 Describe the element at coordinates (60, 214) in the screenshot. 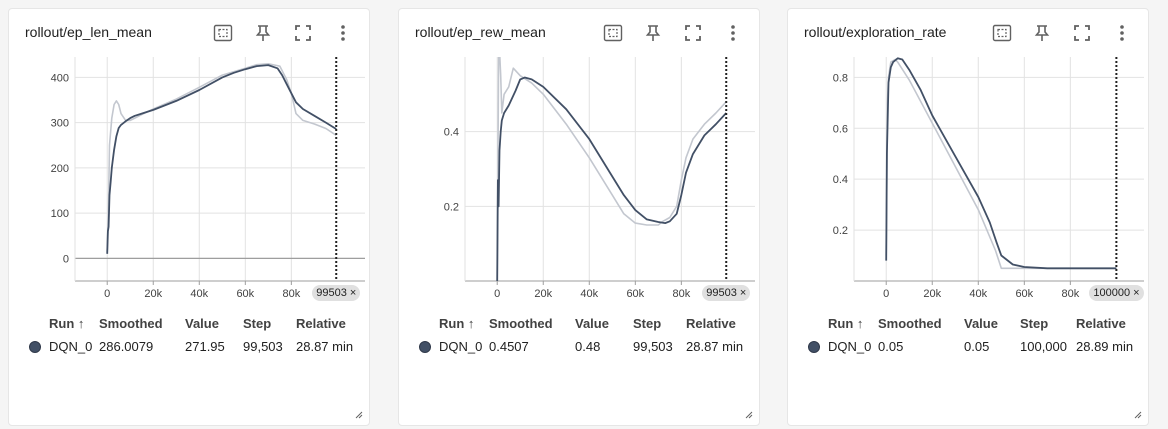

I see `y-tick-label: 100` at that location.